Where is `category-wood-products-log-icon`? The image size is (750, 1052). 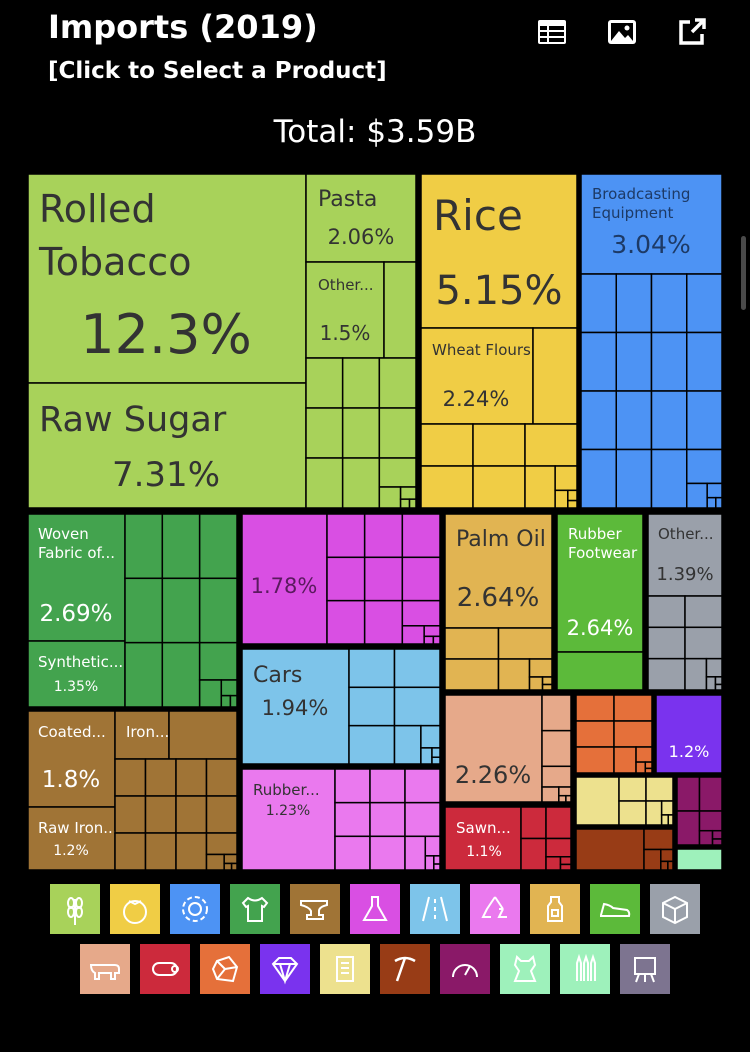 category-wood-products-log-icon is located at coordinates (165, 969).